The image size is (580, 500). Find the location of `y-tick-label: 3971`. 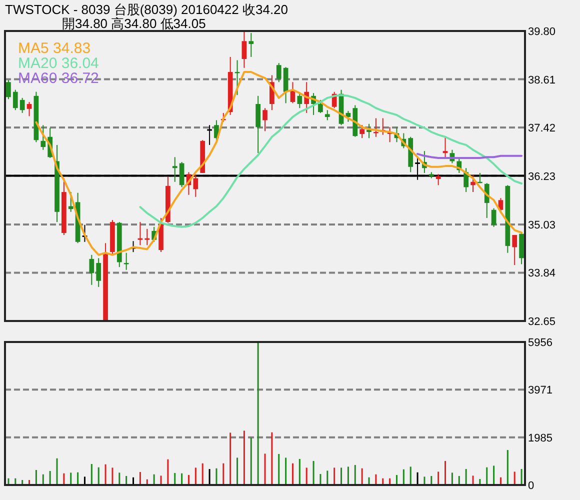

y-tick-label: 3971 is located at coordinates (540, 390).